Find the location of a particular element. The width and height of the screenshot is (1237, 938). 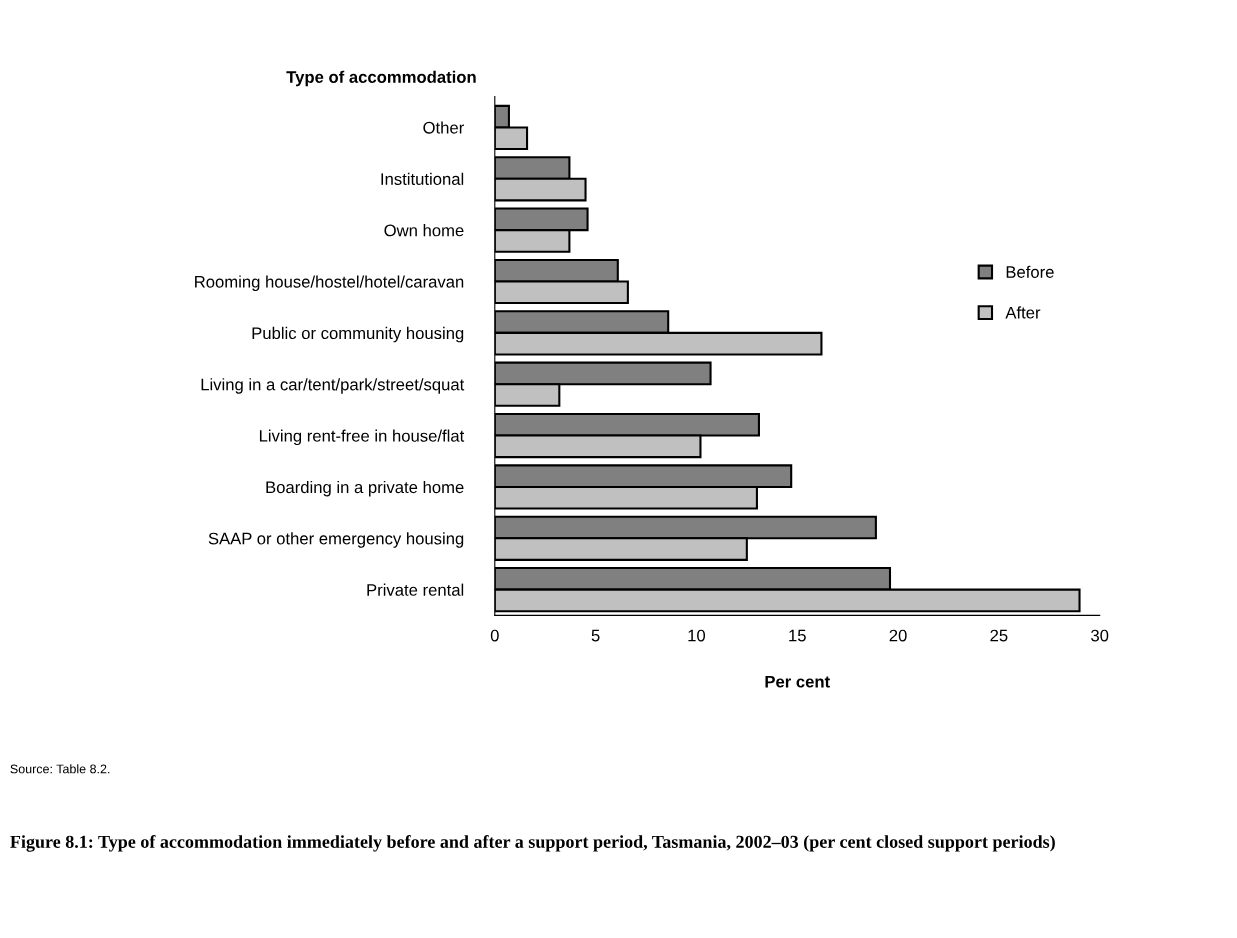

y-tick-label: Living in a car/tent/park/street/squat is located at coordinates (333, 386).